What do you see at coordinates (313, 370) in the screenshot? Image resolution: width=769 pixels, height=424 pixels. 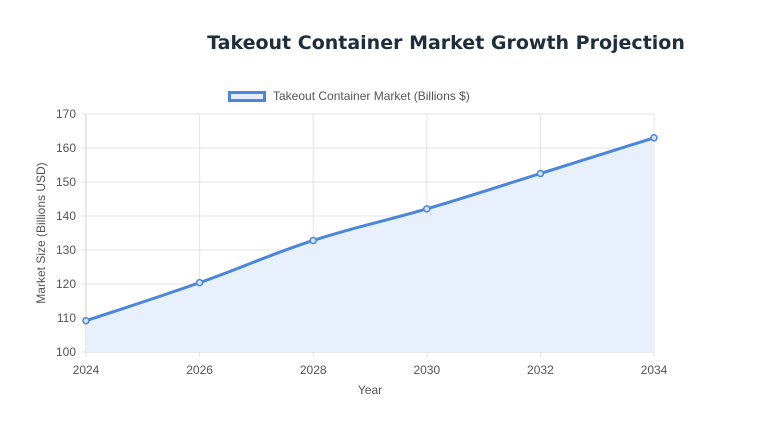 I see `x-tick-label: 2028` at bounding box center [313, 370].